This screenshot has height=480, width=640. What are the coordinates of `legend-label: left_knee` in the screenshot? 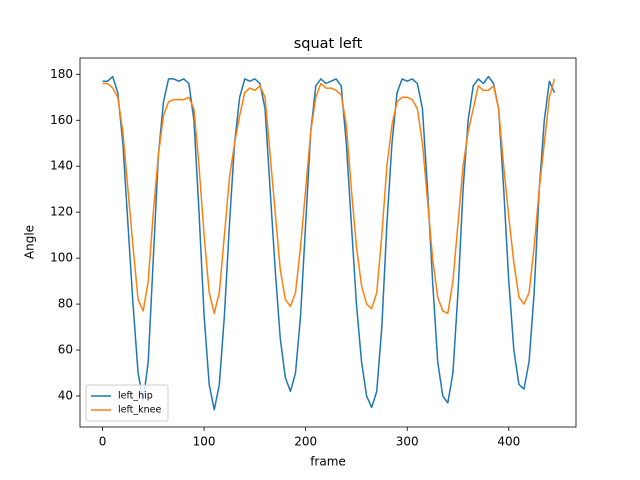 It's located at (140, 410).